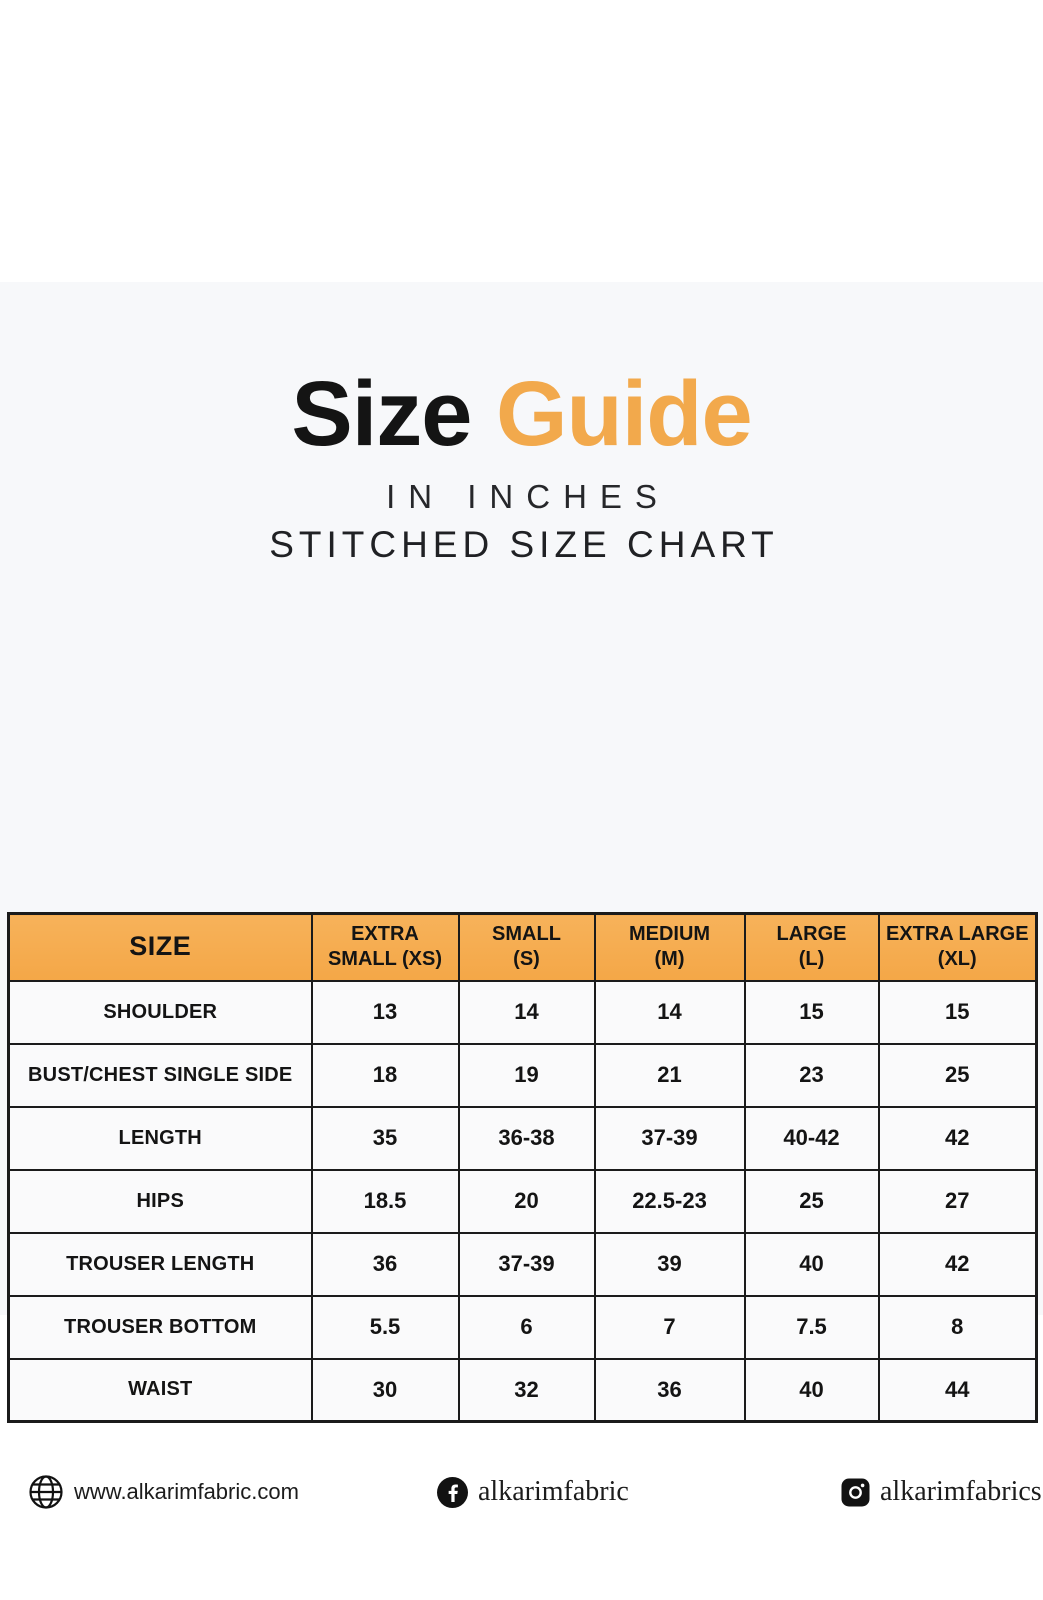 Image resolution: width=1043 pixels, height=1600 pixels. I want to click on table-row-bust-chest: BUST/CHEST SINGLE SIDE 18 19 21 23 25, so click(522, 1075).